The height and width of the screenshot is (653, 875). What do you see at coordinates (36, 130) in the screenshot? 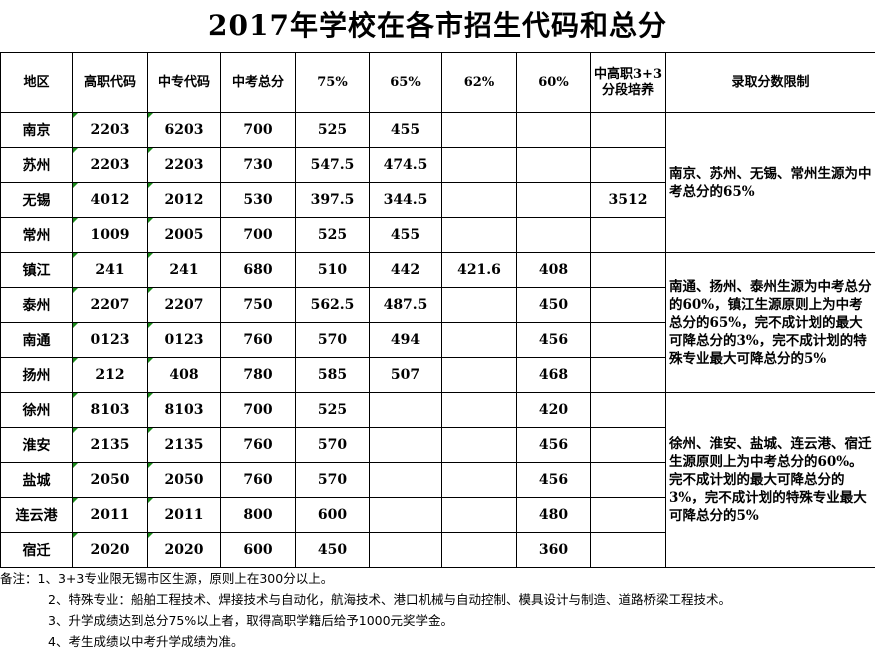
I see `table-cell: 南京` at bounding box center [36, 130].